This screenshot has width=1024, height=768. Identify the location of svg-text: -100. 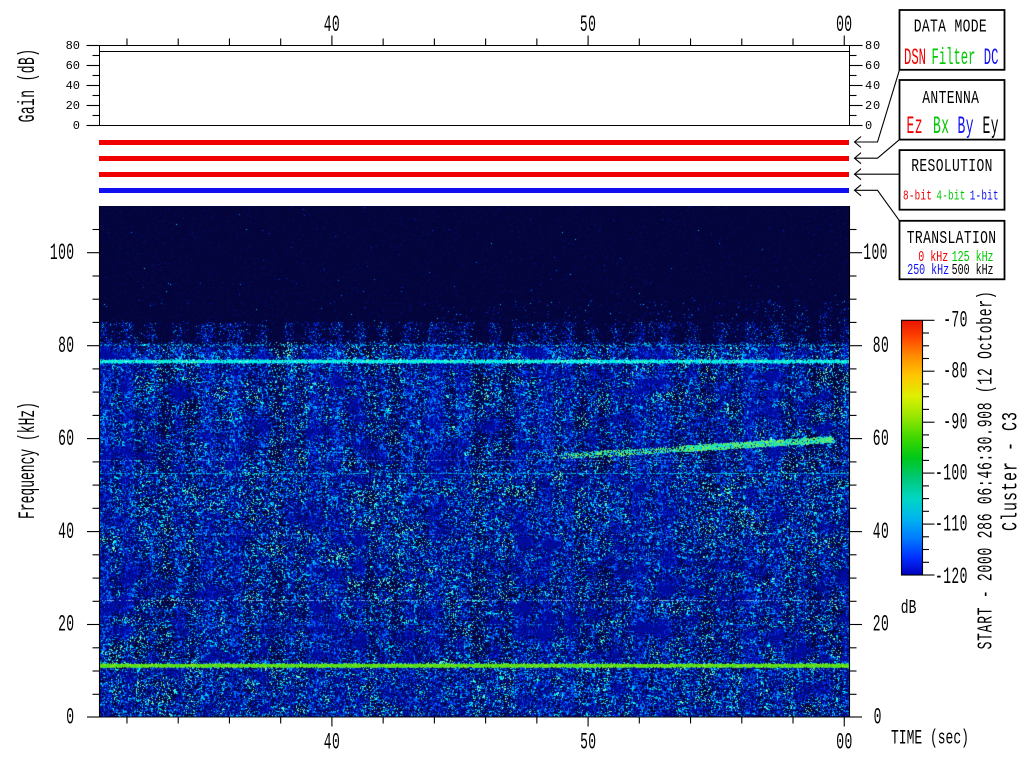
(951, 473).